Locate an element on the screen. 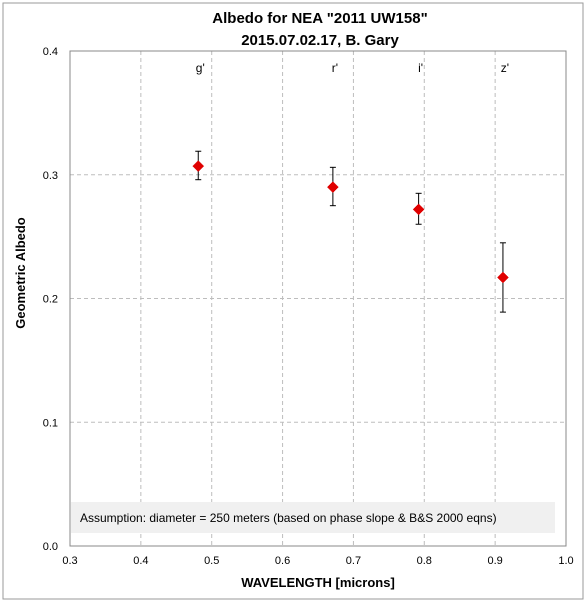  filter-label: r' is located at coordinates (335, 68).